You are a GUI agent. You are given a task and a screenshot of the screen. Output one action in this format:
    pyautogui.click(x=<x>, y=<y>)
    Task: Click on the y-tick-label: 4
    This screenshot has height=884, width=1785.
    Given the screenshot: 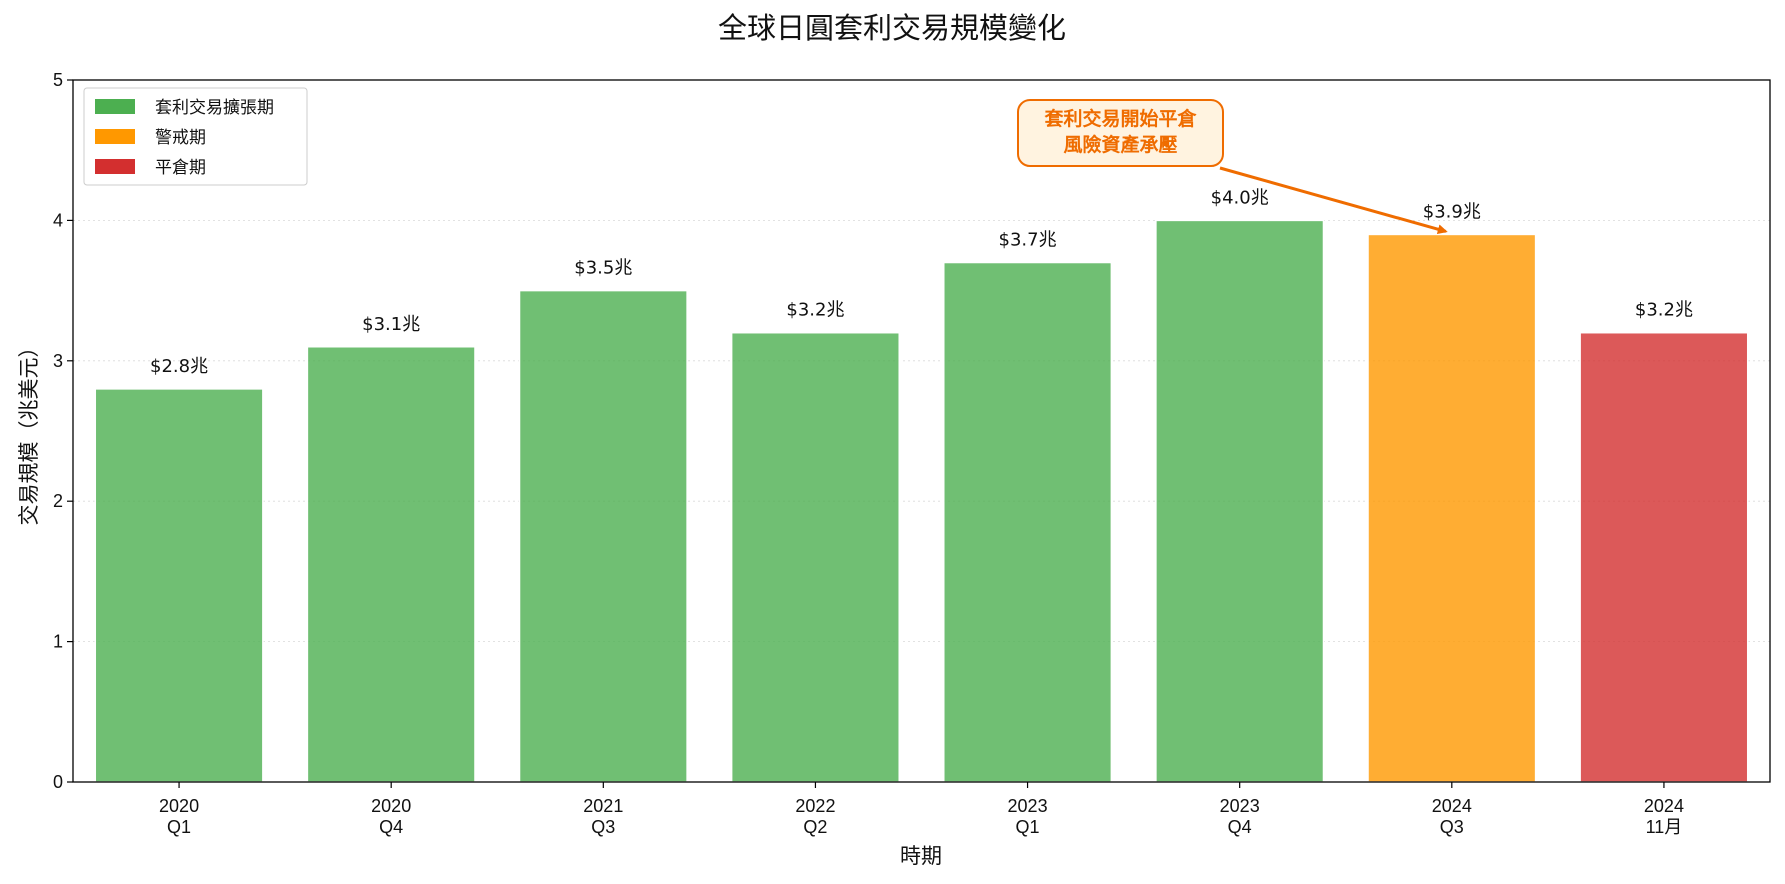 What is the action you would take?
    pyautogui.click(x=58, y=220)
    